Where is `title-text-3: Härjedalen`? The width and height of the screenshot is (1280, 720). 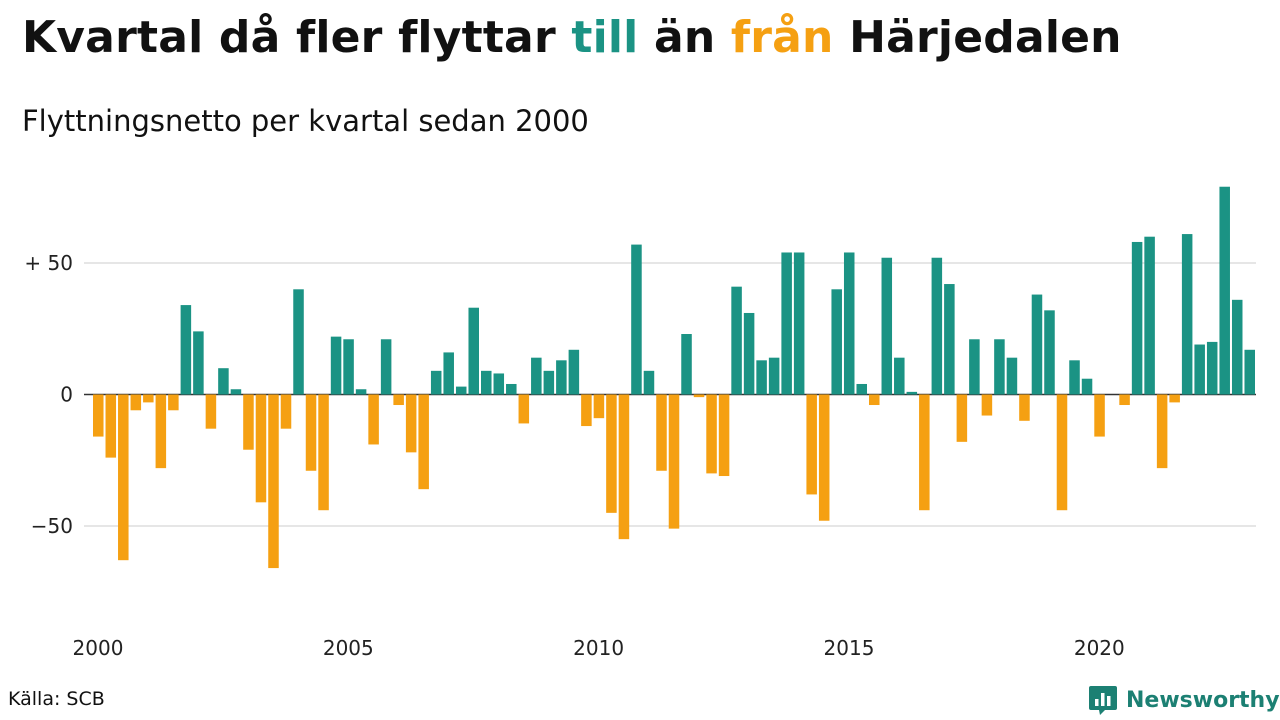
title-text-3: Härjedalen is located at coordinates (977, 37).